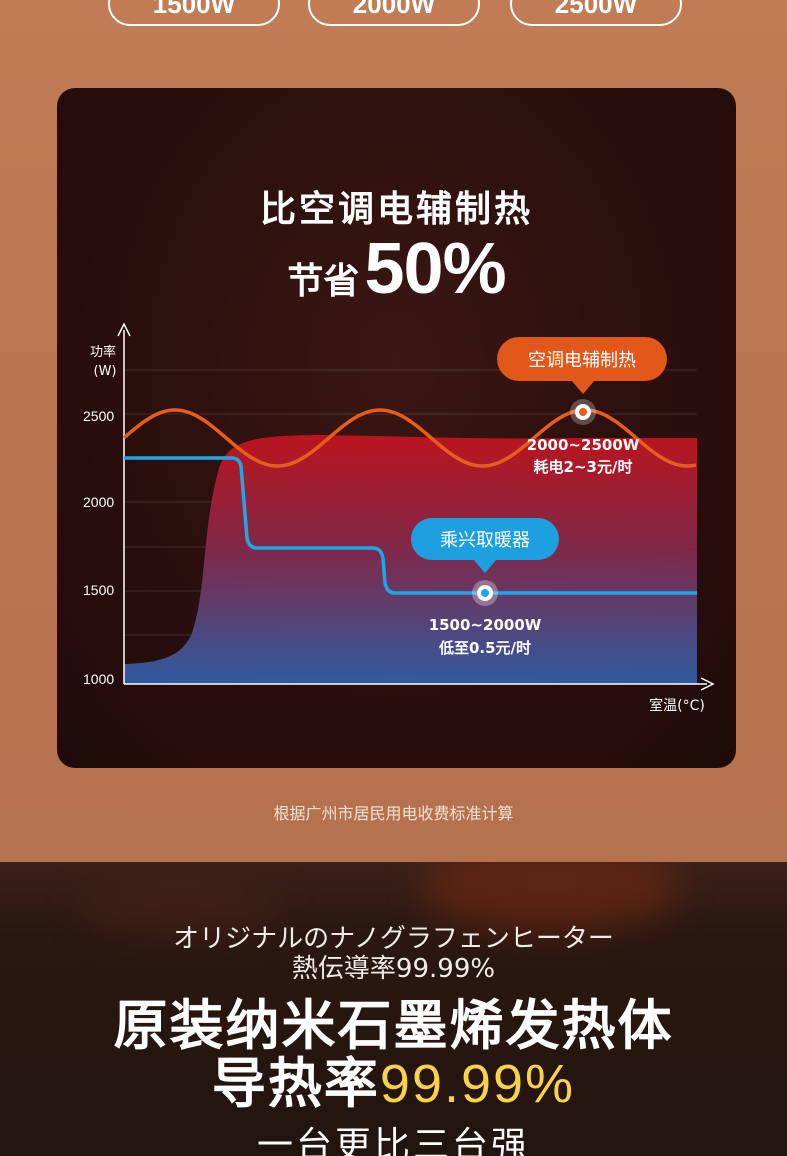  What do you see at coordinates (485, 625) in the screenshot?
I see `heater-range-label: 1500~2000W` at bounding box center [485, 625].